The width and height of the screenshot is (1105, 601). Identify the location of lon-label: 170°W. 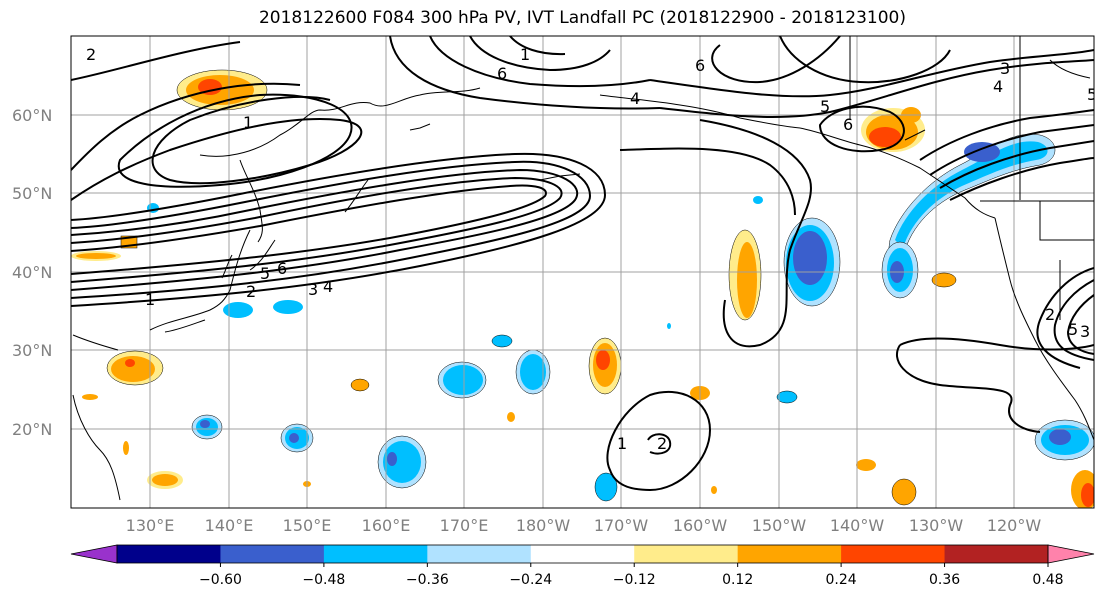
(621, 525).